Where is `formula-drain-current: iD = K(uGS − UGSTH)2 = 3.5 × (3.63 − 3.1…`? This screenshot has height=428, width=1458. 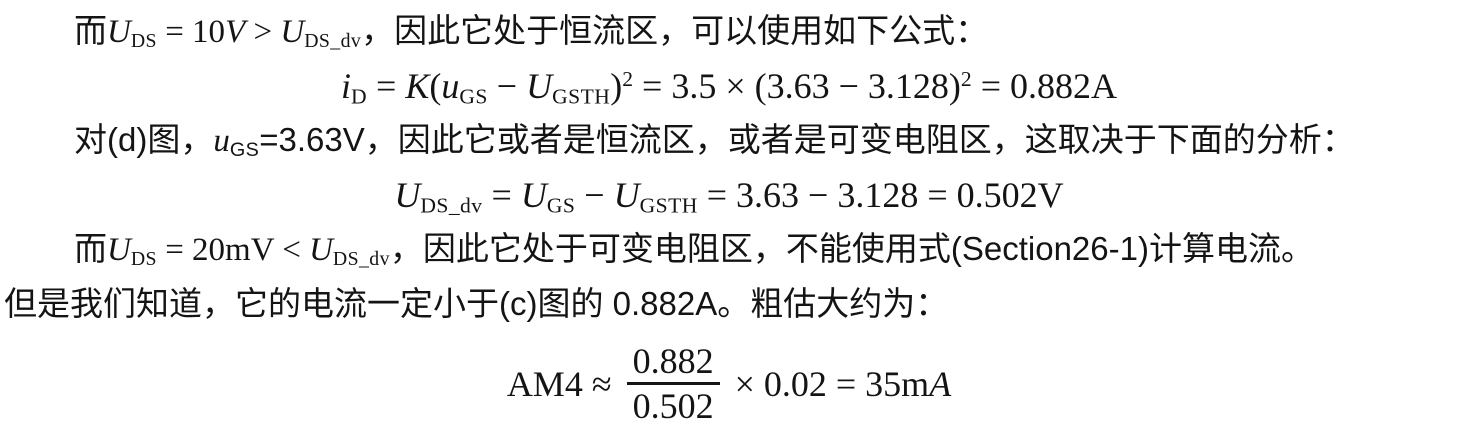 formula-drain-current: iD = K(uGS − UGSTH)2 = 3.5 × (3.63 − 3.1… is located at coordinates (729, 86).